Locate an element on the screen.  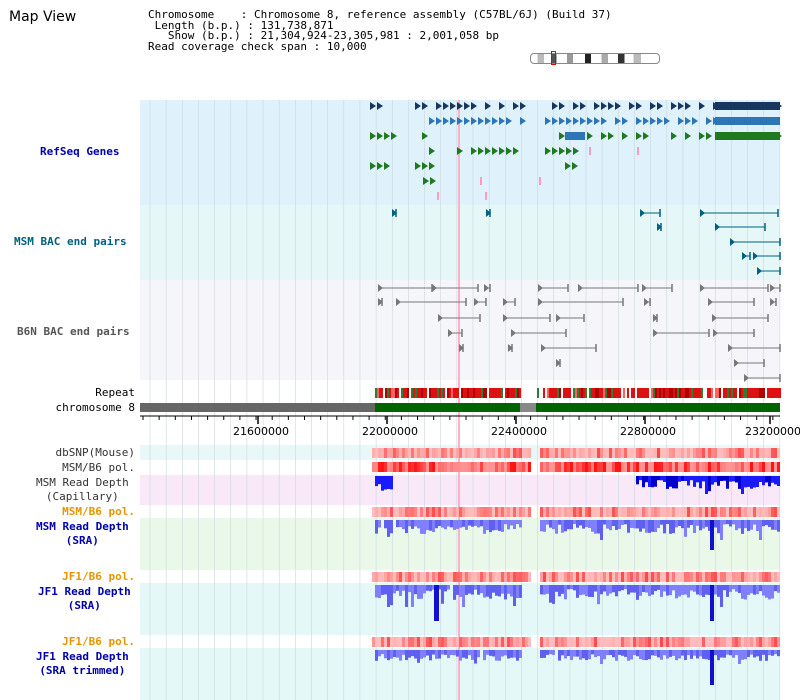
track-label-jf1-depth-sra: JF1 Read Depth (SRA) is located at coordinates (84, 598).